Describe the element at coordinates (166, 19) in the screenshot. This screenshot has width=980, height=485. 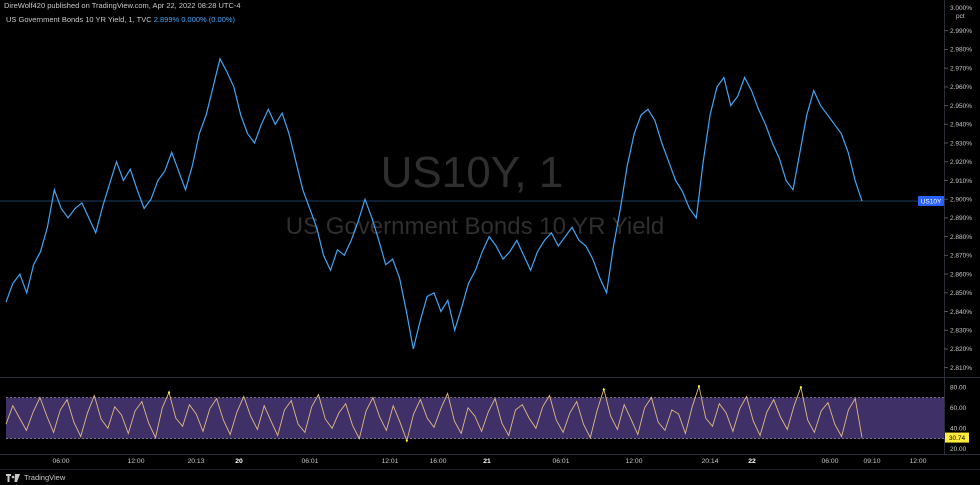
I see `legend-last-value: 2.899%` at that location.